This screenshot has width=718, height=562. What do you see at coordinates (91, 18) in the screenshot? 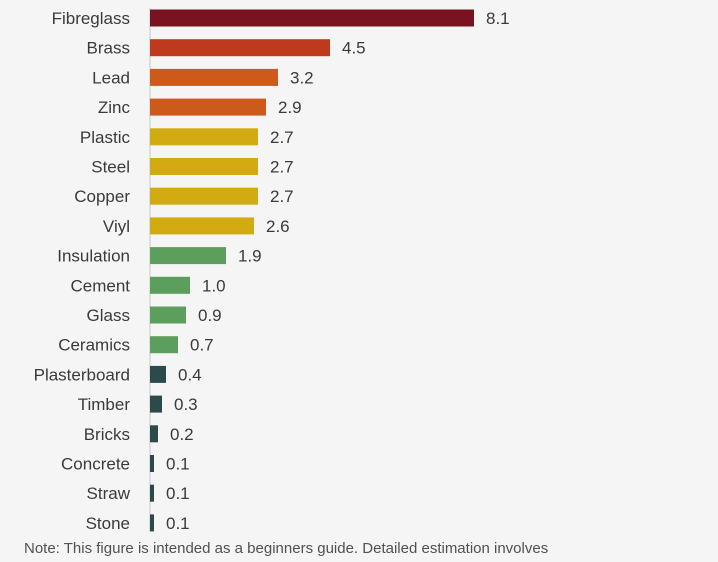
I see `category-label: Fibreglass` at bounding box center [91, 18].